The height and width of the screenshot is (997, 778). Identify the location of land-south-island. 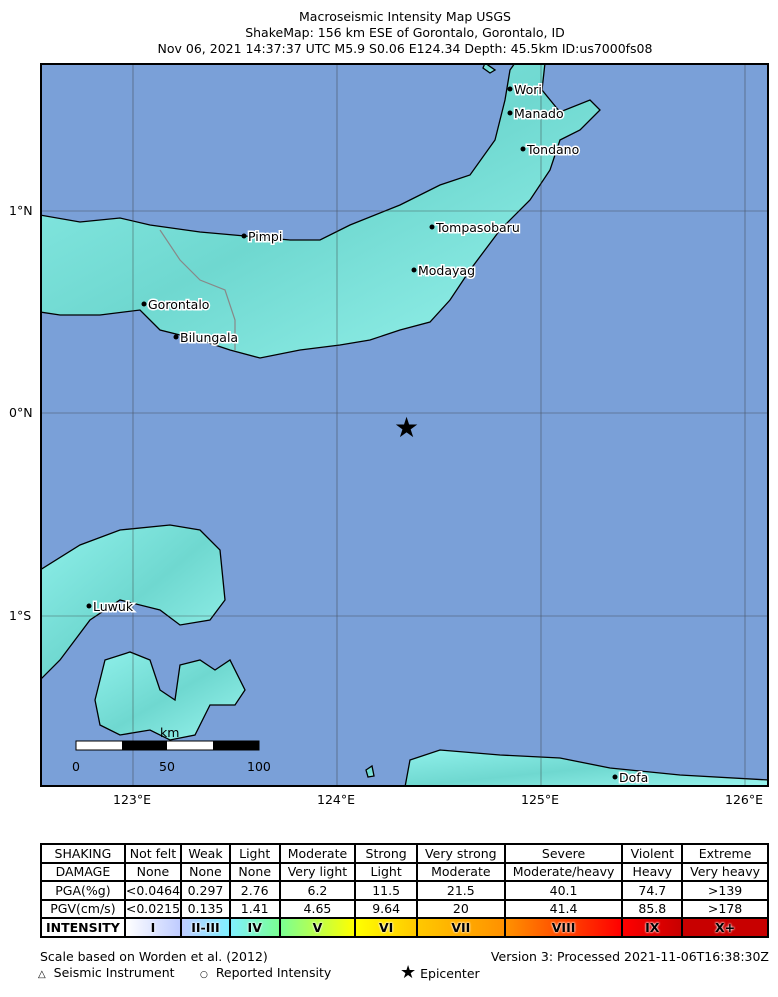
(585, 767).